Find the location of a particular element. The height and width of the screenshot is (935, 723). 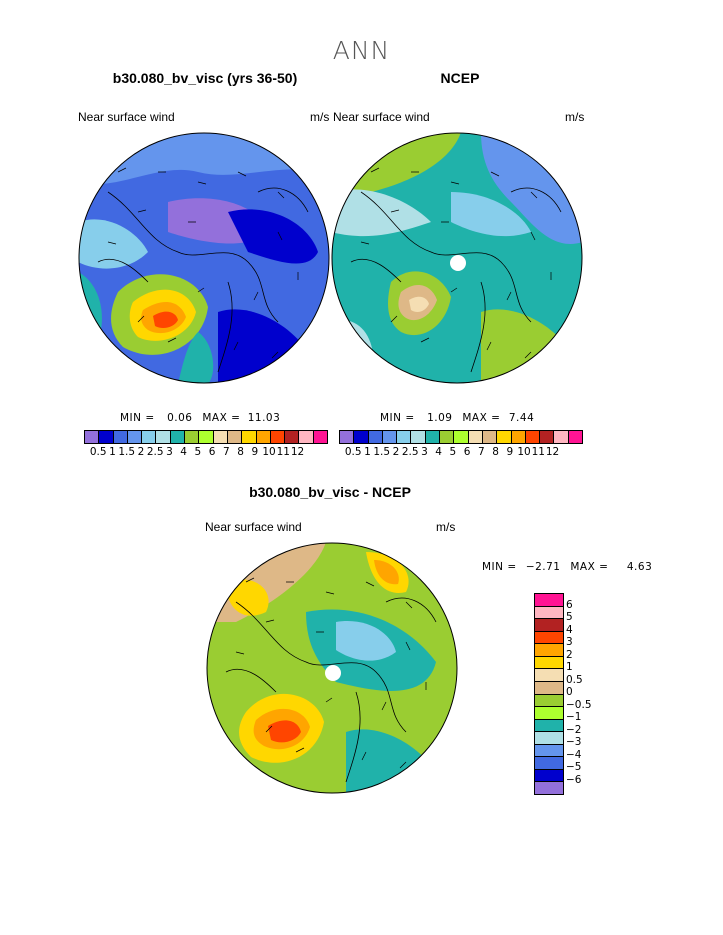

colorbar-panel-3-tick-label: −2 is located at coordinates (574, 729).